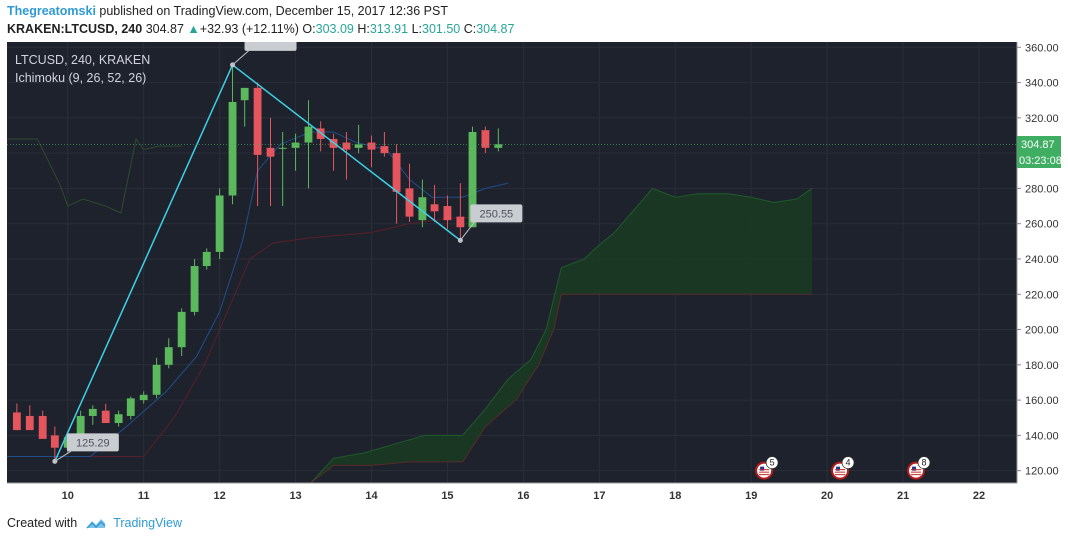 Image resolution: width=1068 pixels, height=541 pixels. What do you see at coordinates (1042, 225) in the screenshot?
I see `y-tick-label: 260.00` at bounding box center [1042, 225].